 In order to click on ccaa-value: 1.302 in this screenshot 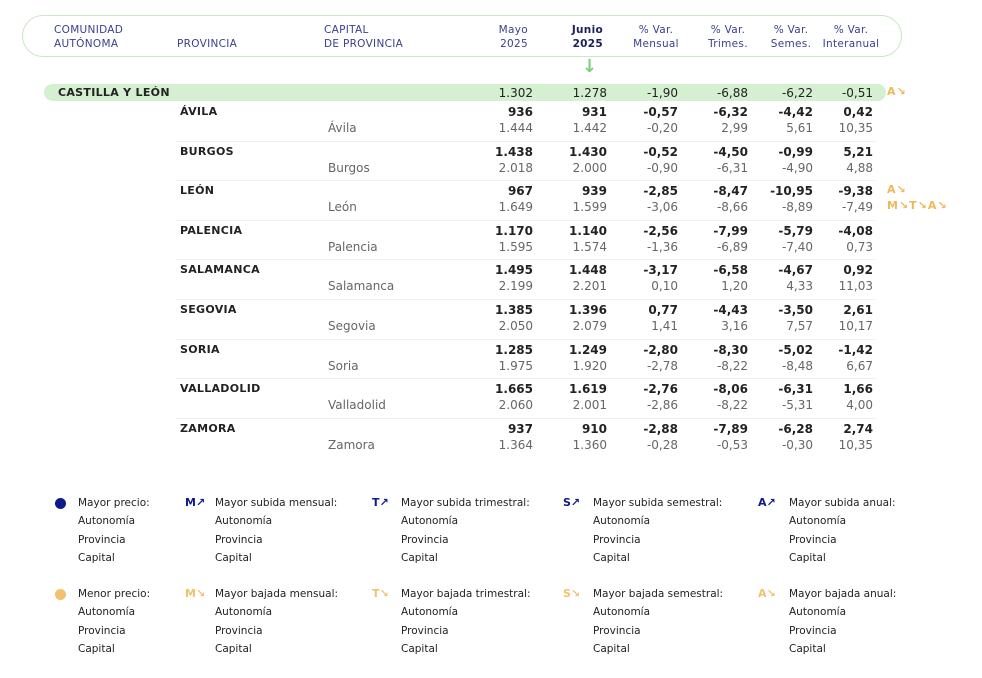, I will do `click(515, 93)`.